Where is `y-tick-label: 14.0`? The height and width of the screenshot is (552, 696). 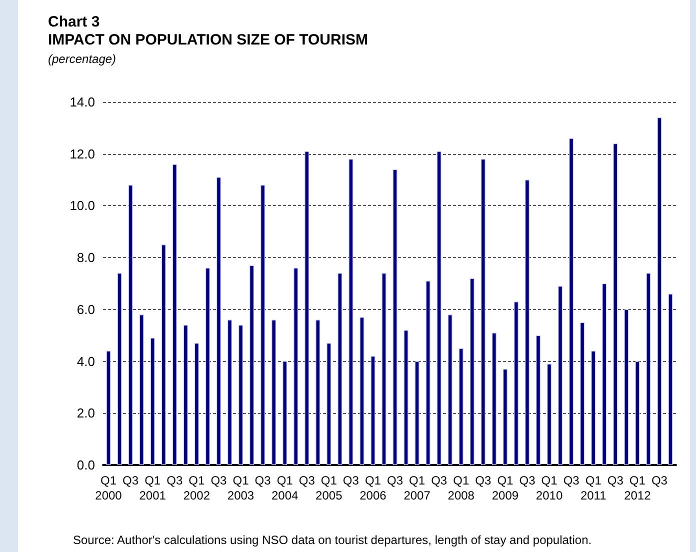
y-tick-label: 14.0 is located at coordinates (82, 102).